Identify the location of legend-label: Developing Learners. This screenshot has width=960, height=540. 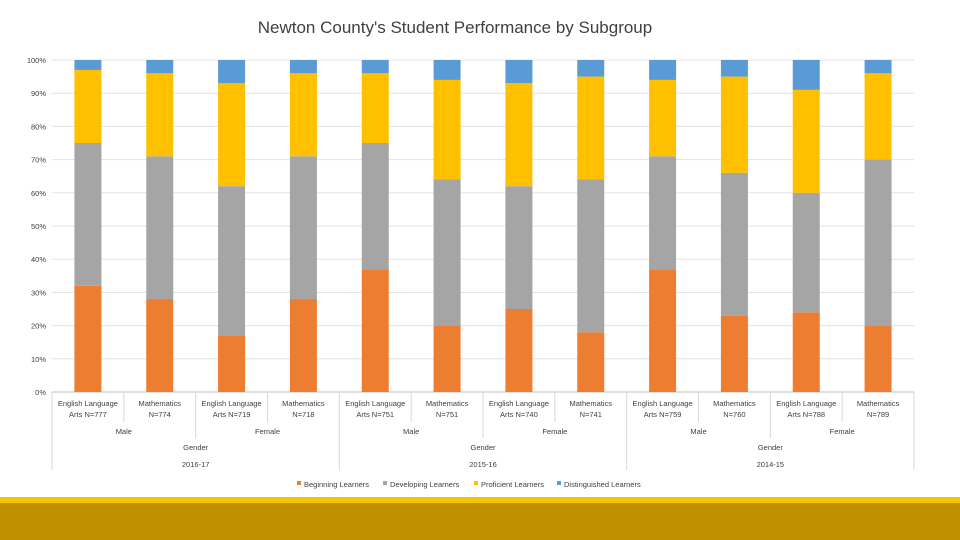
(424, 484).